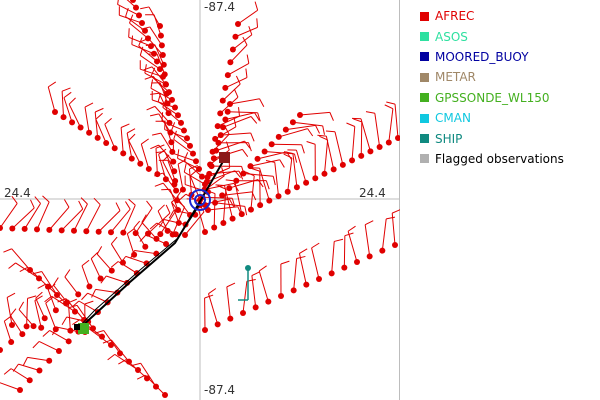 Image resolution: width=600 pixels, height=400 pixels. What do you see at coordinates (507, 98) in the screenshot?
I see `legend-item-gpssonde: GPSSONDE_WL150` at bounding box center [507, 98].